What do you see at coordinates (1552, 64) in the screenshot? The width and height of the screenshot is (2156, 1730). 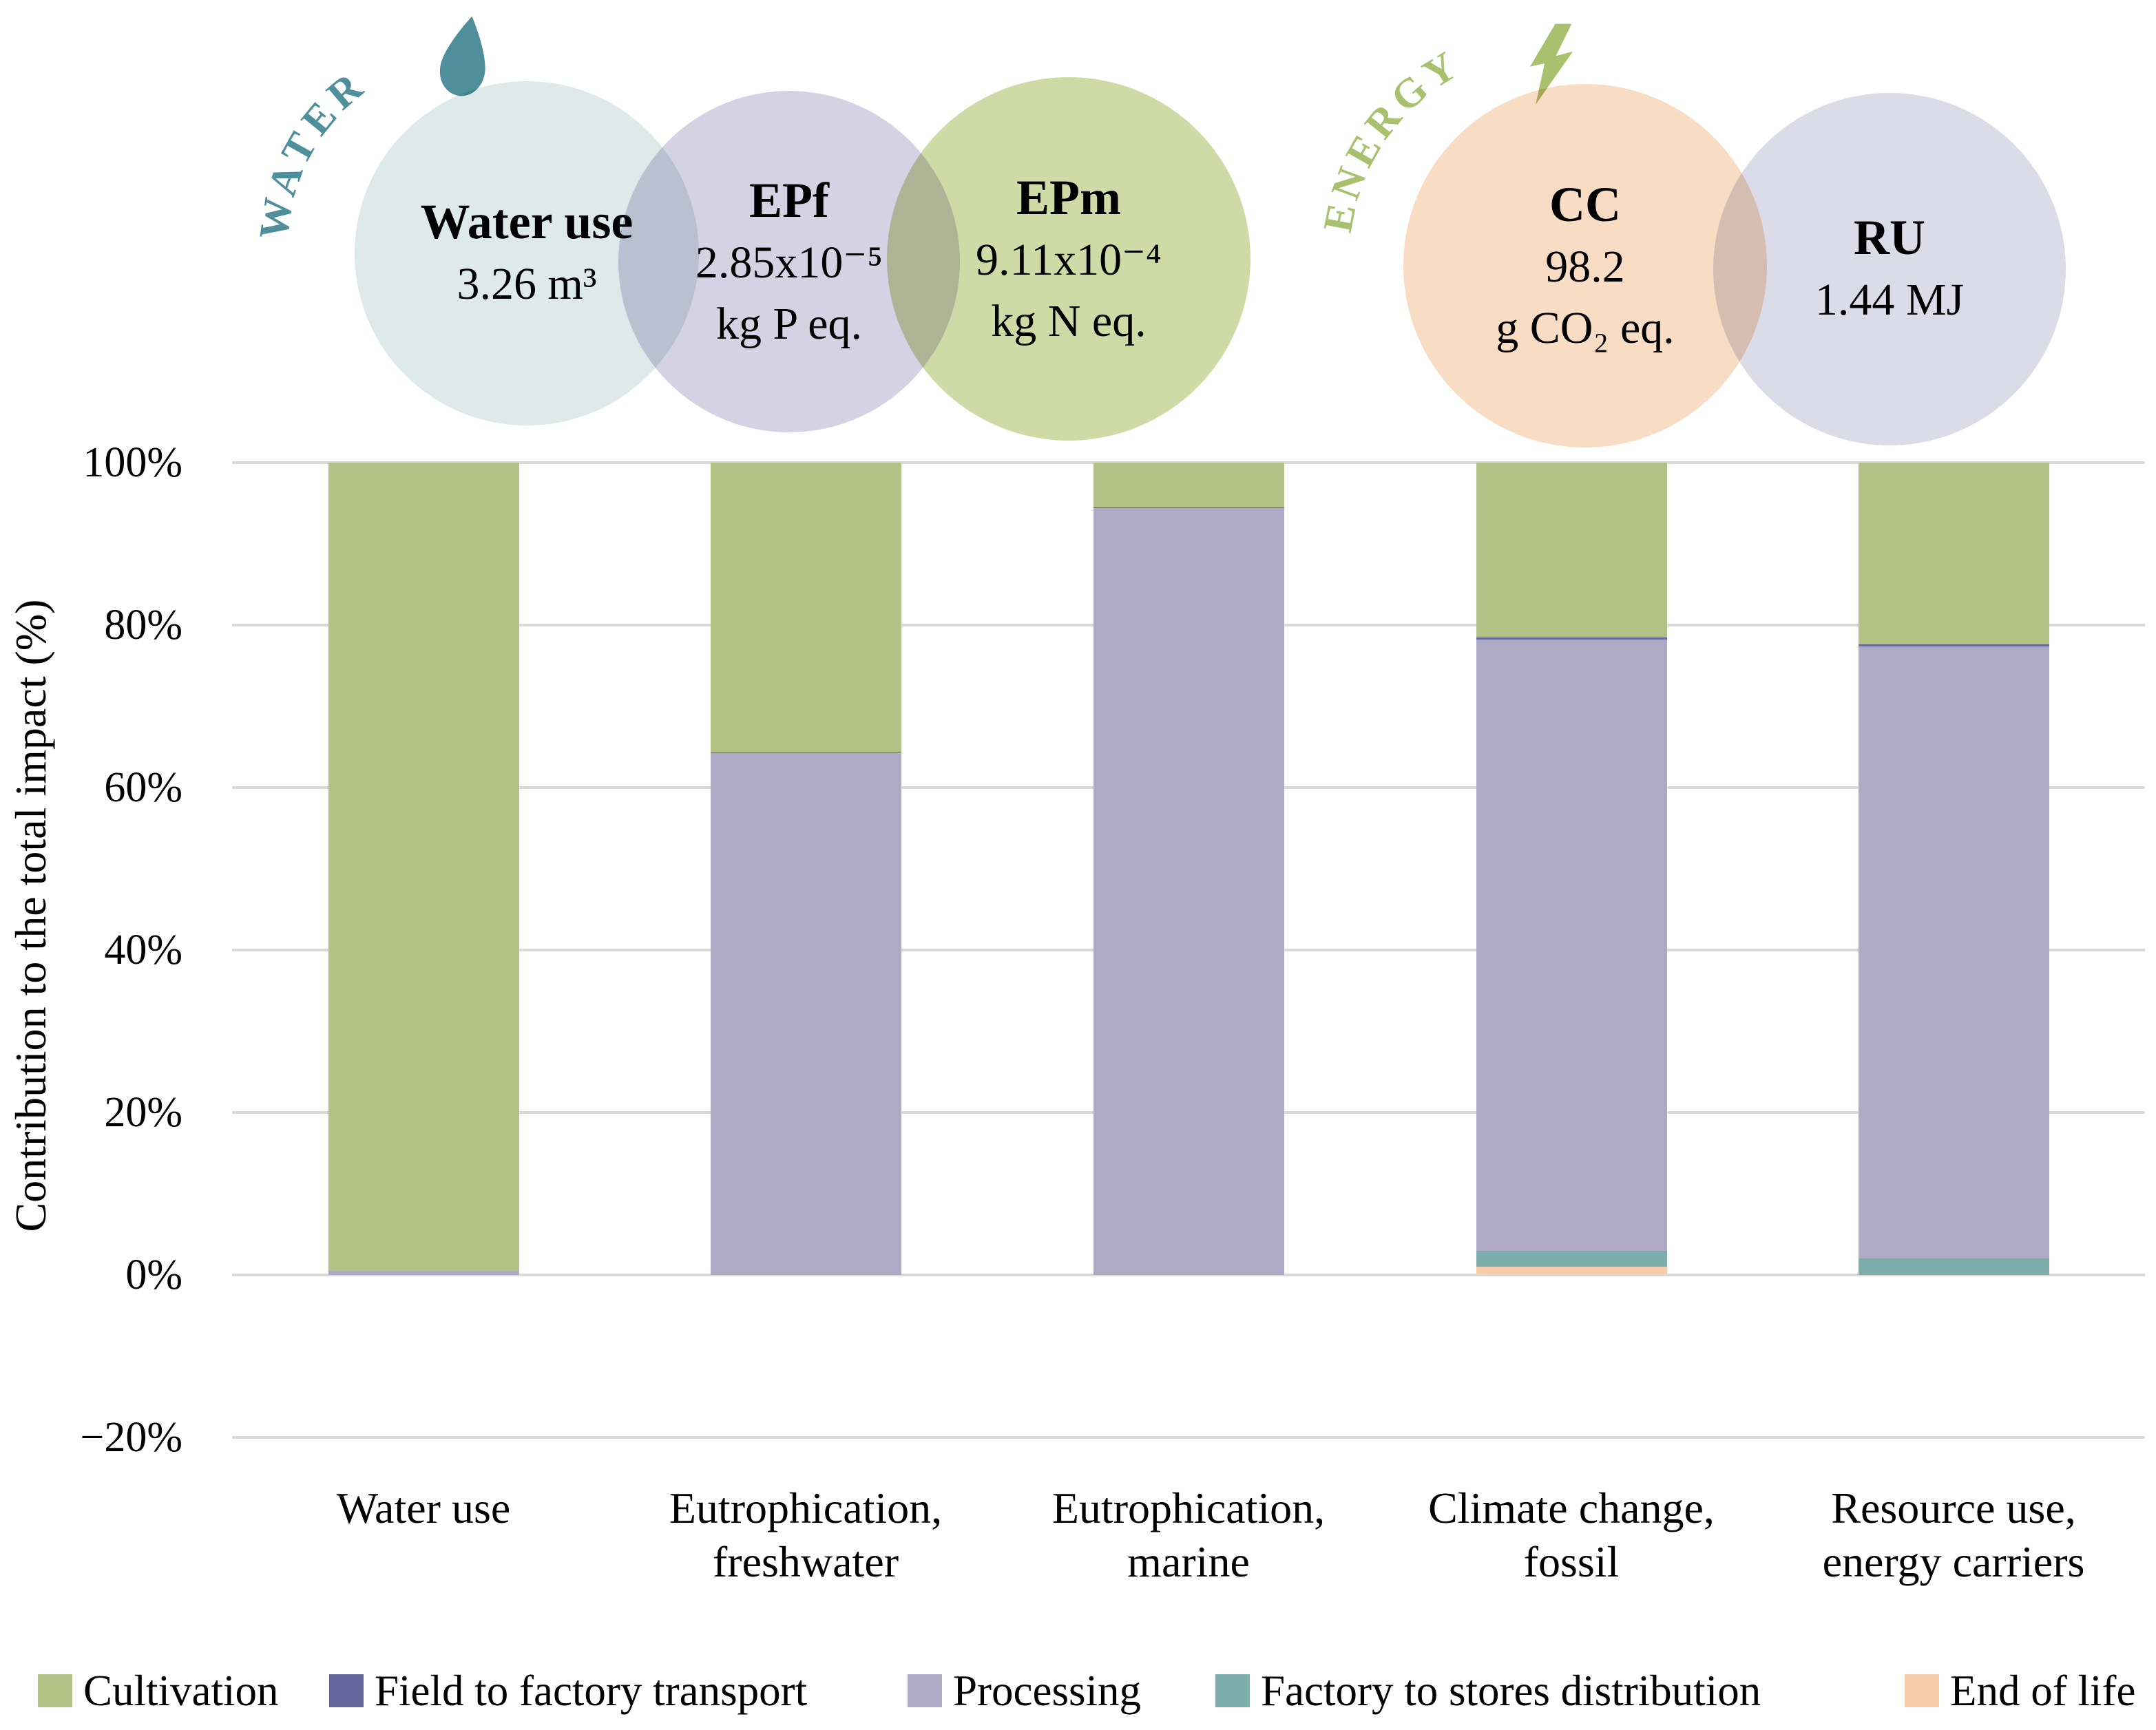 I see `lightning-bolt-icon` at bounding box center [1552, 64].